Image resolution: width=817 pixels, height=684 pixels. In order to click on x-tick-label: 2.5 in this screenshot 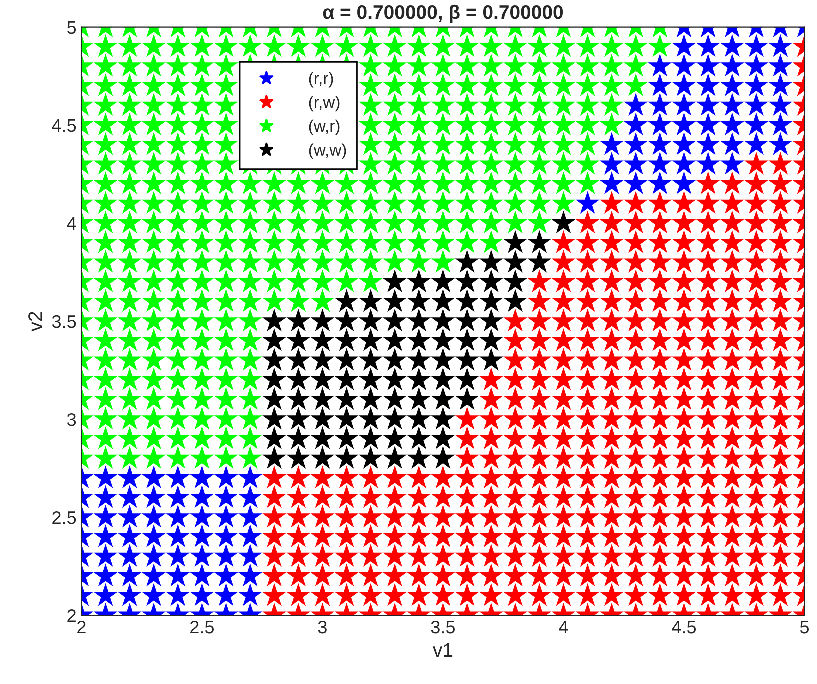, I will do `click(202, 627)`.